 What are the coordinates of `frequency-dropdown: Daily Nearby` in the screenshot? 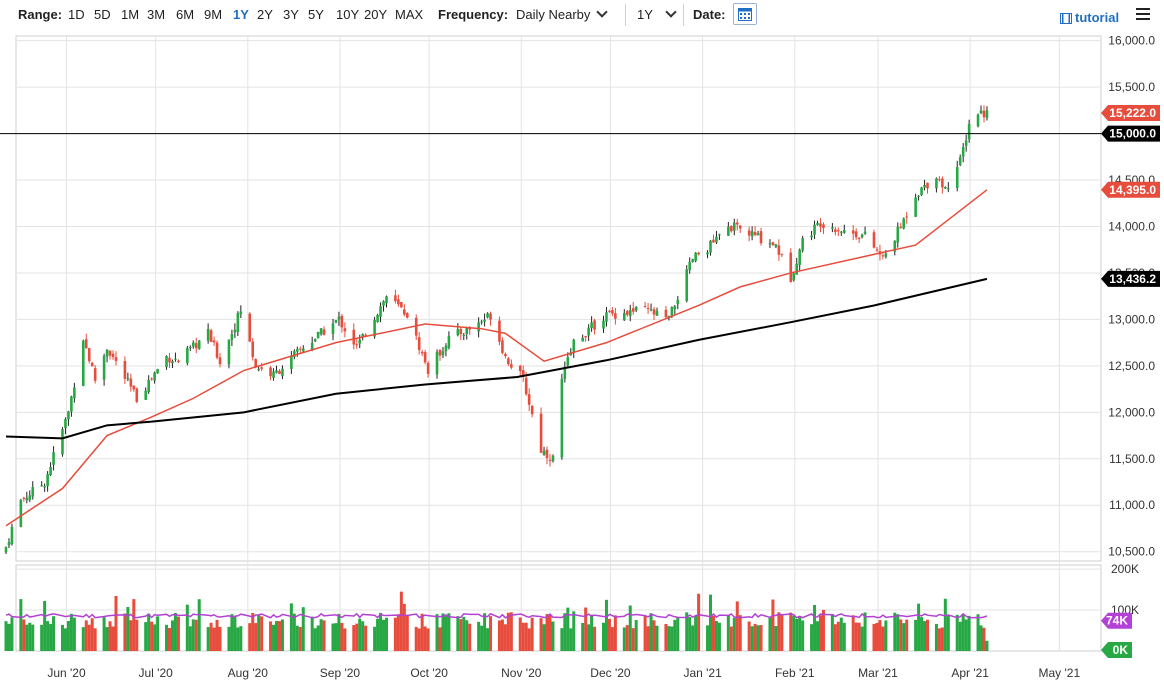 It's located at (562, 14).